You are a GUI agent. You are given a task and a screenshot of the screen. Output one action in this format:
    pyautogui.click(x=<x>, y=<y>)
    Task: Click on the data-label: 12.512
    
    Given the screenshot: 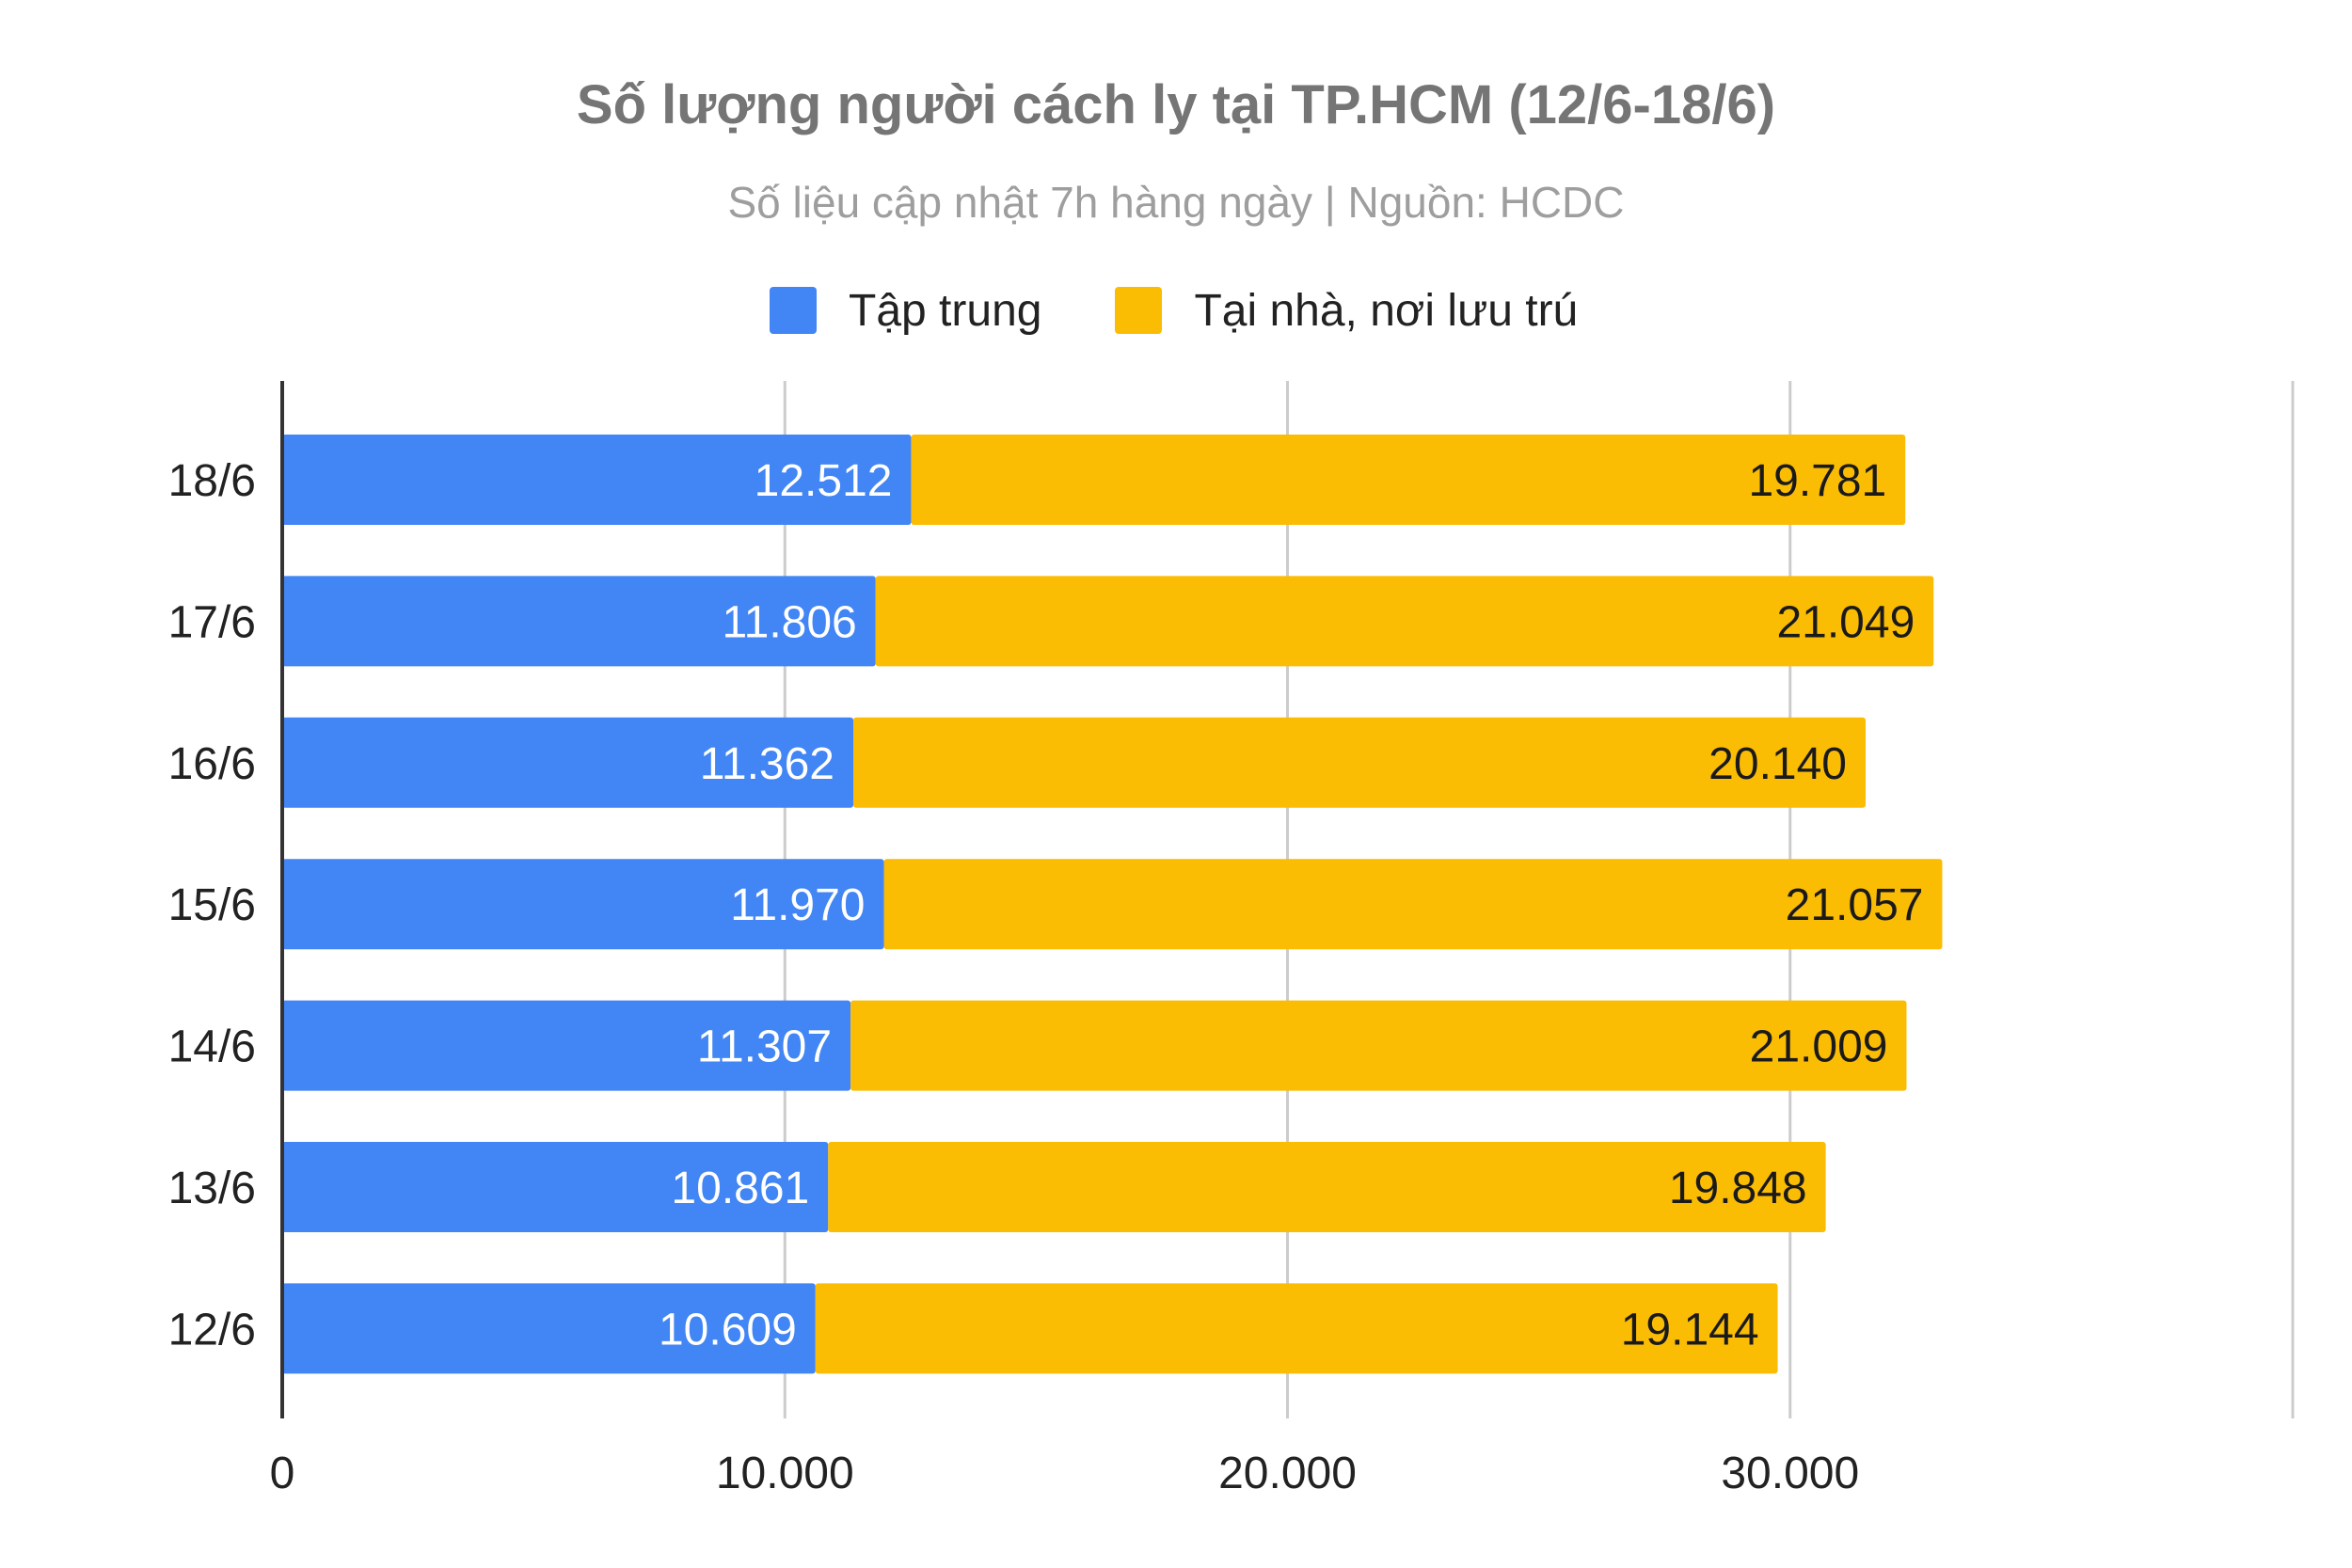 What is the action you would take?
    pyautogui.click(x=824, y=481)
    